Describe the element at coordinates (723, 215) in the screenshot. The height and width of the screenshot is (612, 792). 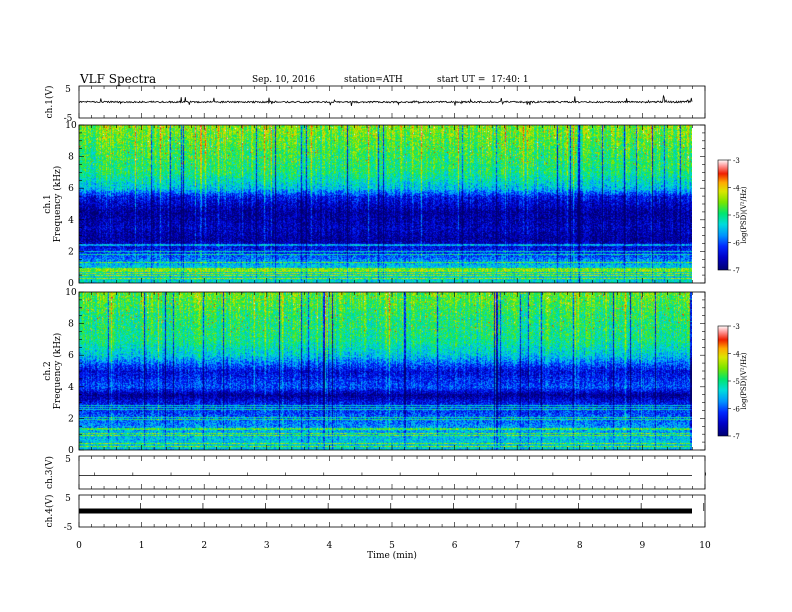
I see `ch1-colorbar-gradient` at that location.